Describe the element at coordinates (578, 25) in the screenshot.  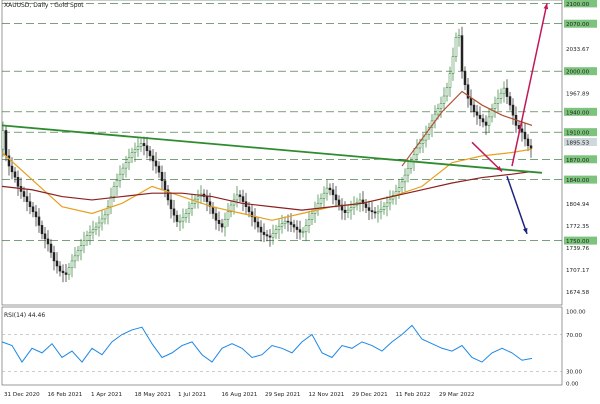
I see `y-tick-label: 2070.00` at that location.